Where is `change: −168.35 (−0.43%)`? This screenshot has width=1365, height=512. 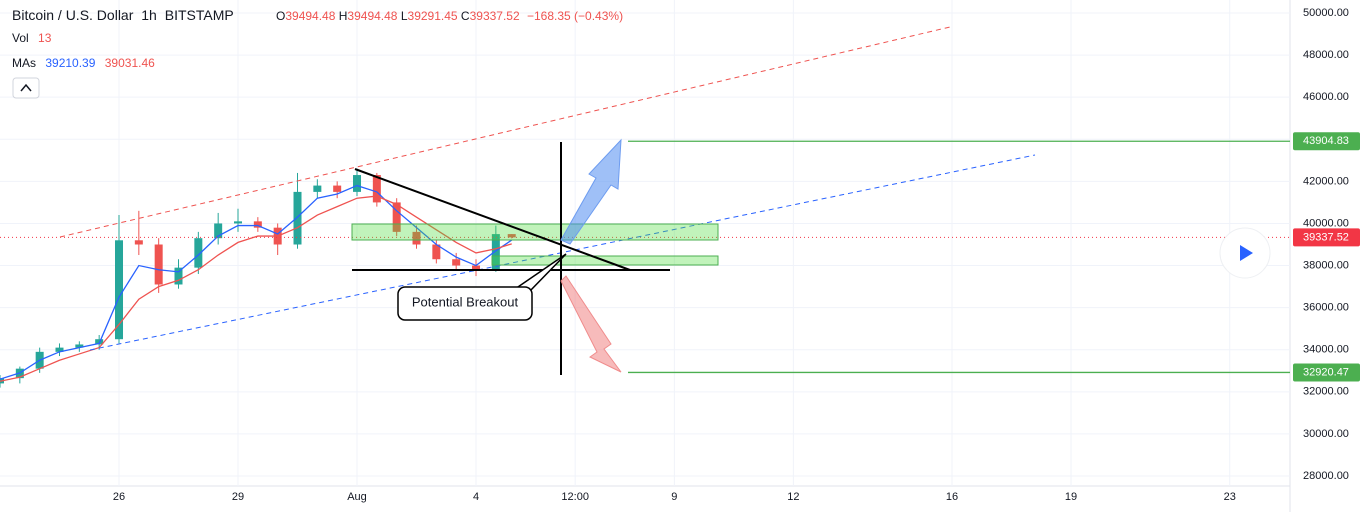 change: −168.35 (−0.43%) is located at coordinates (575, 16).